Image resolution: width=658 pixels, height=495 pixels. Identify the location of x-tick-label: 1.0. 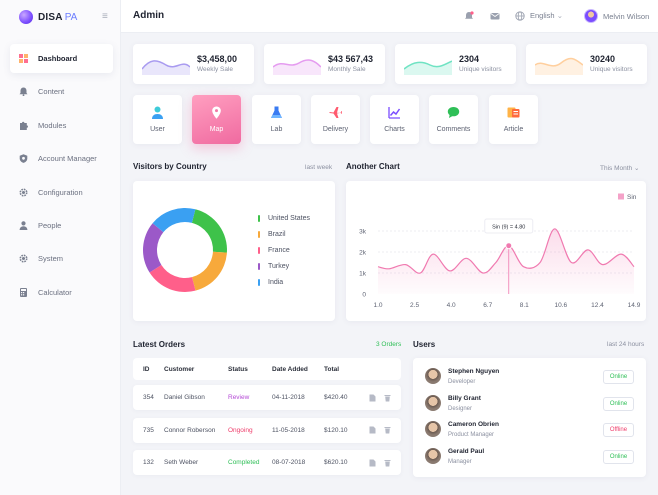
(377, 305).